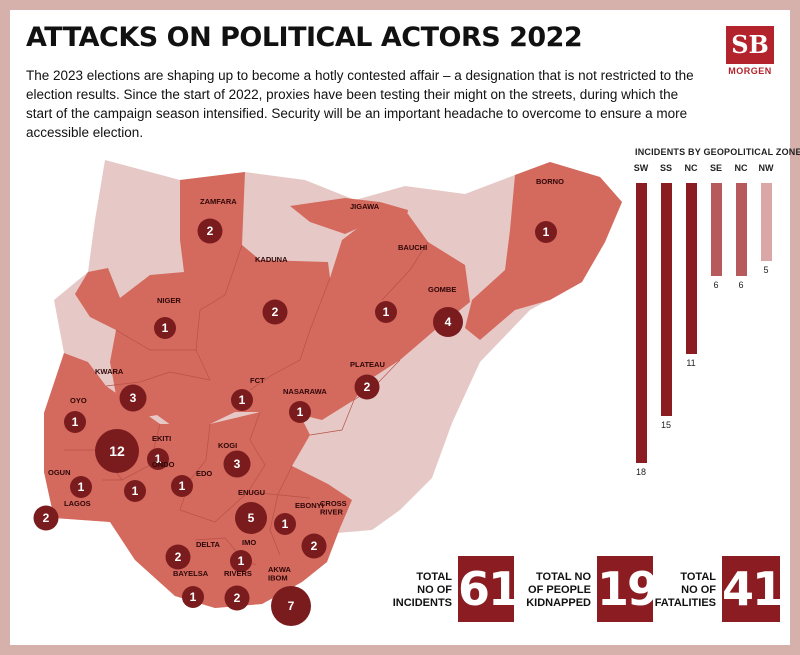 The image size is (800, 655). I want to click on incident-circle-bayelsa, so click(193, 597).